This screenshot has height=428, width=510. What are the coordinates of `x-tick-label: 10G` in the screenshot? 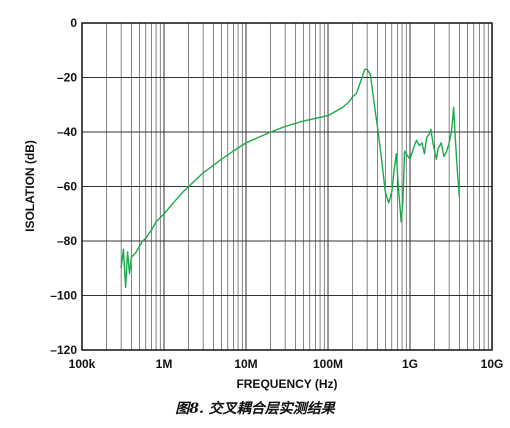 It's located at (492, 364).